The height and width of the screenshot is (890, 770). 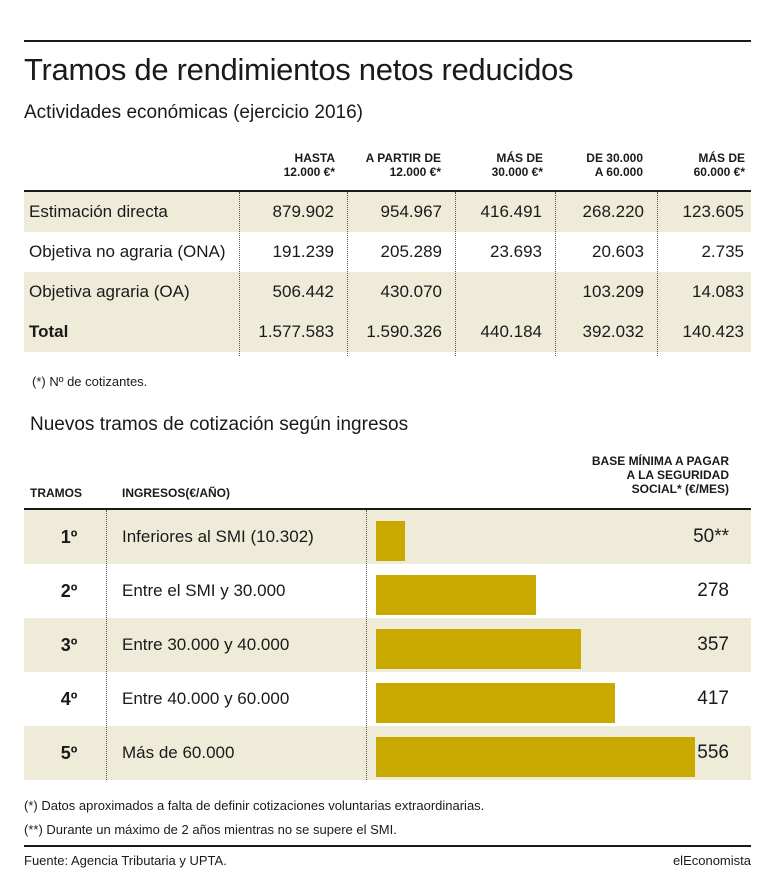 I want to click on data-label: 50**, so click(x=711, y=536).